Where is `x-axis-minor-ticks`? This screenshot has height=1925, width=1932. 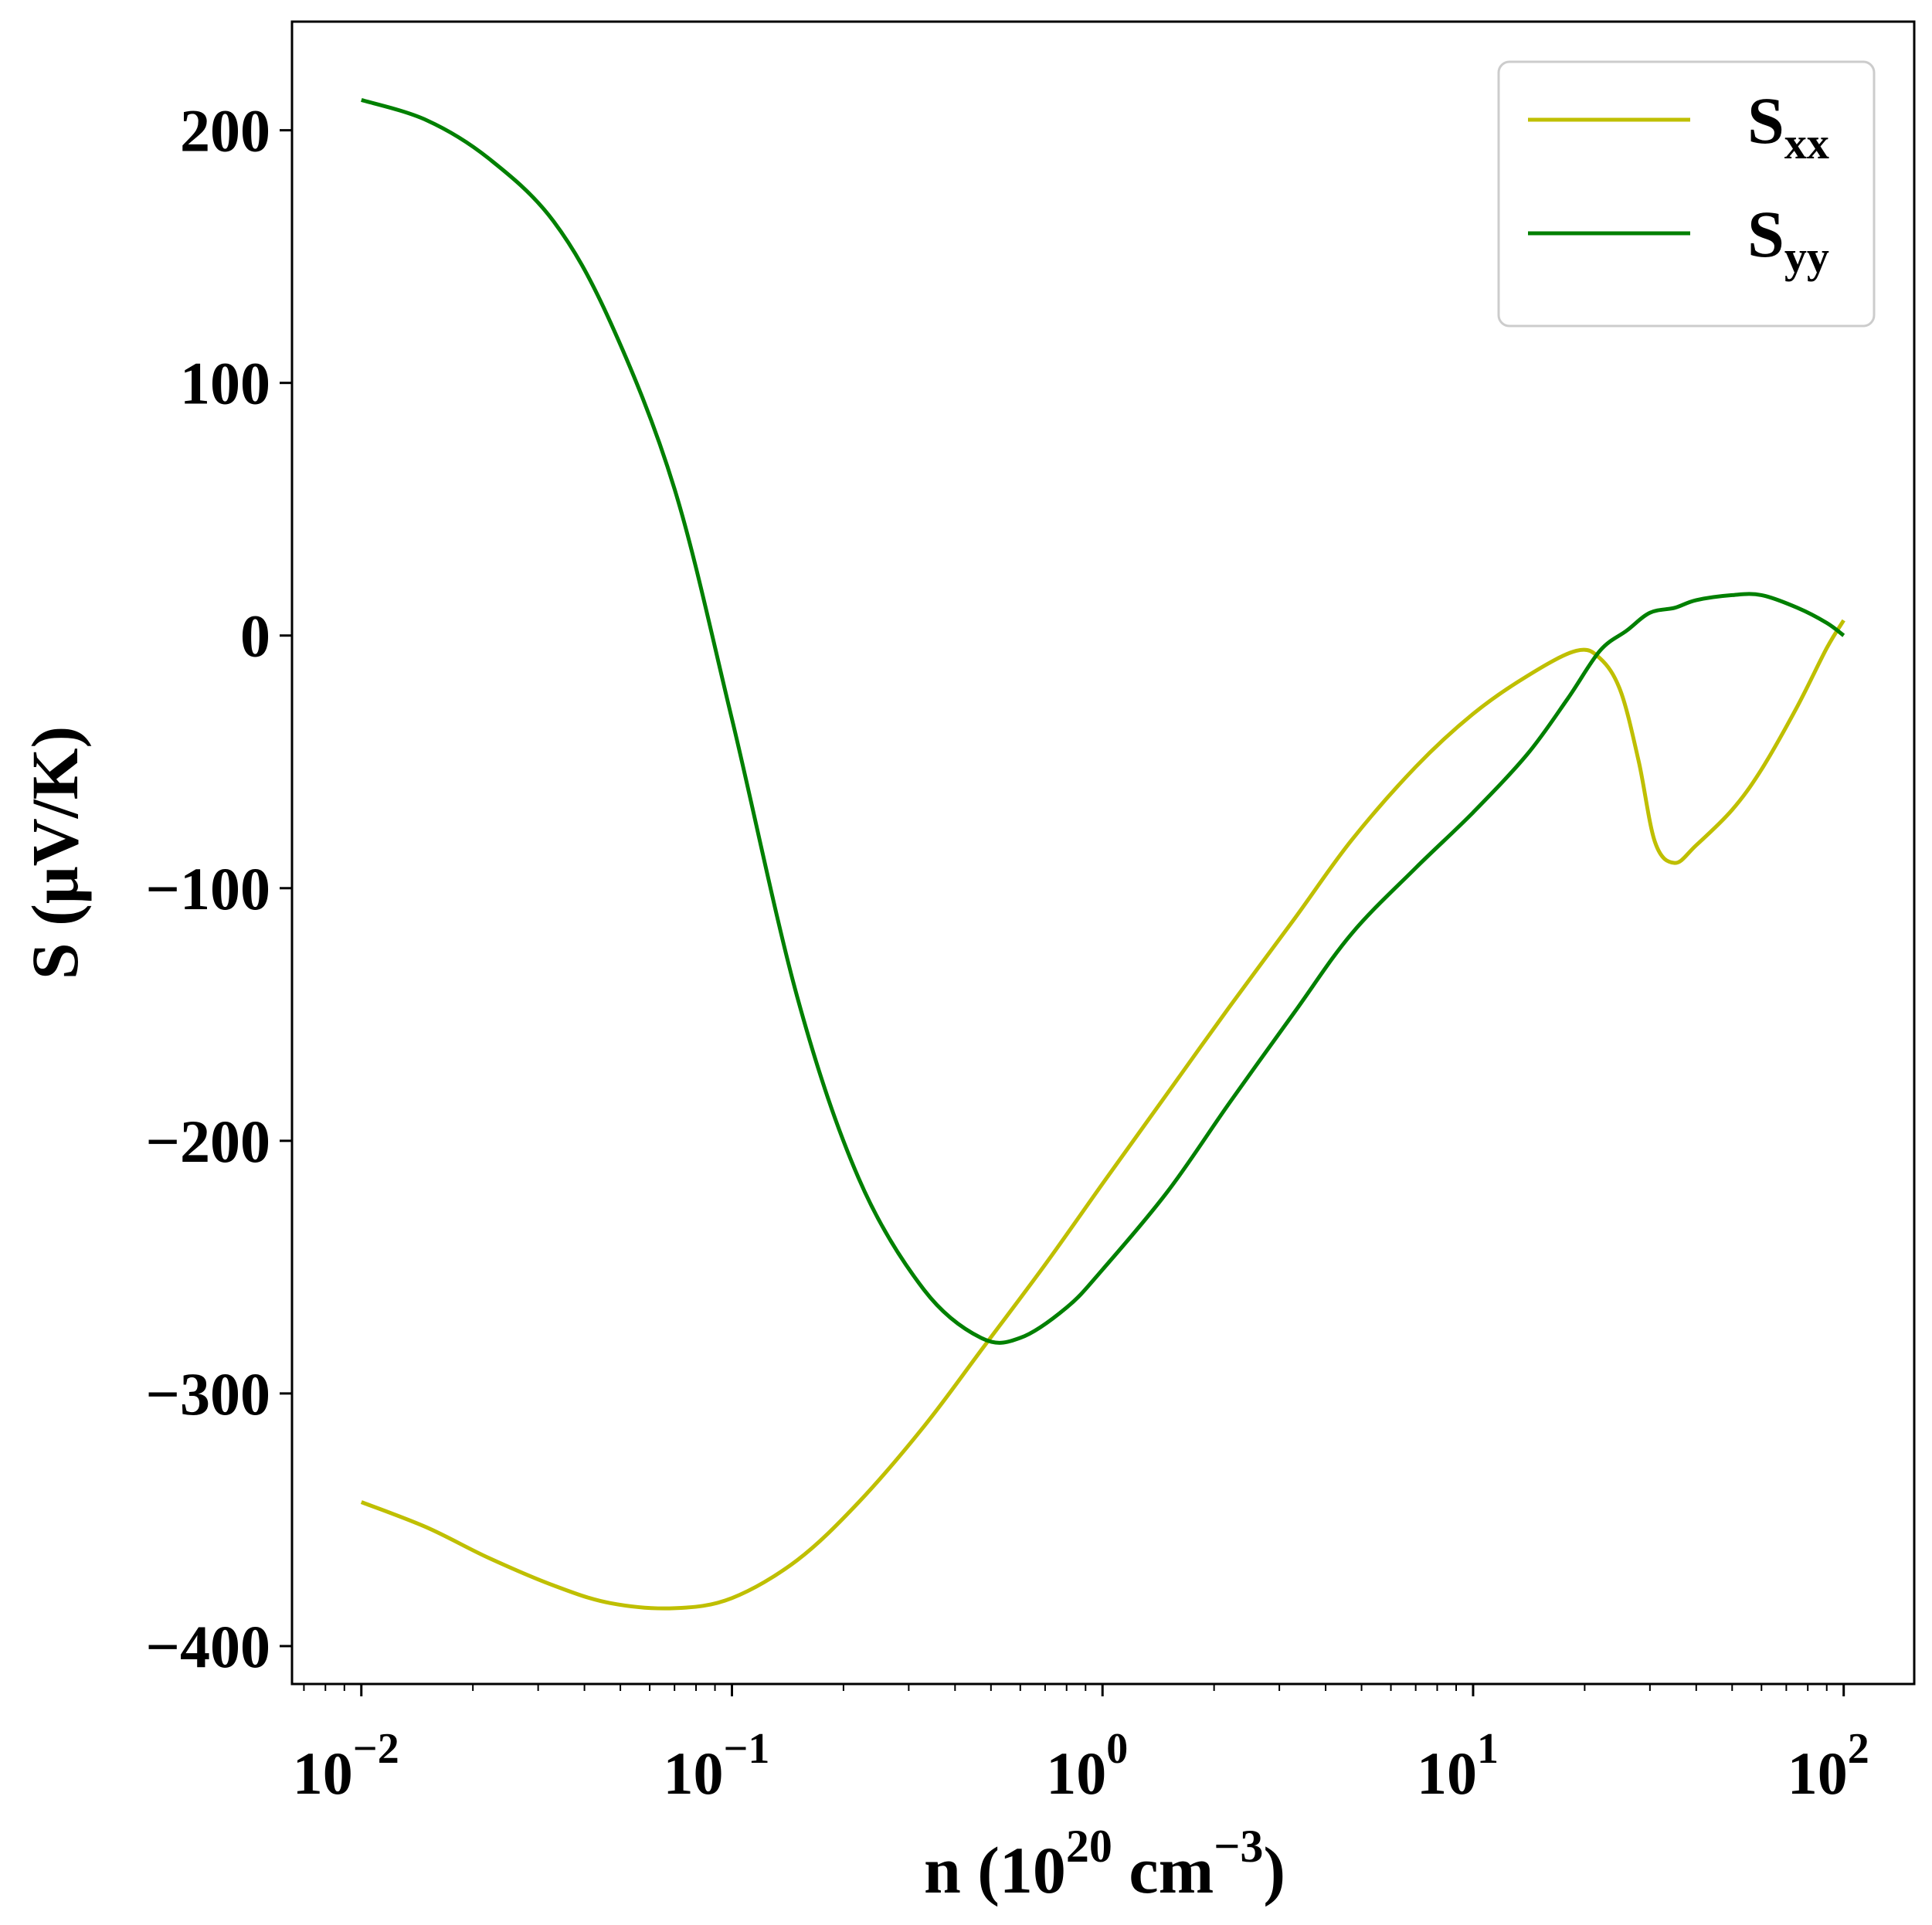 x-axis-minor-ticks is located at coordinates (1066, 1687).